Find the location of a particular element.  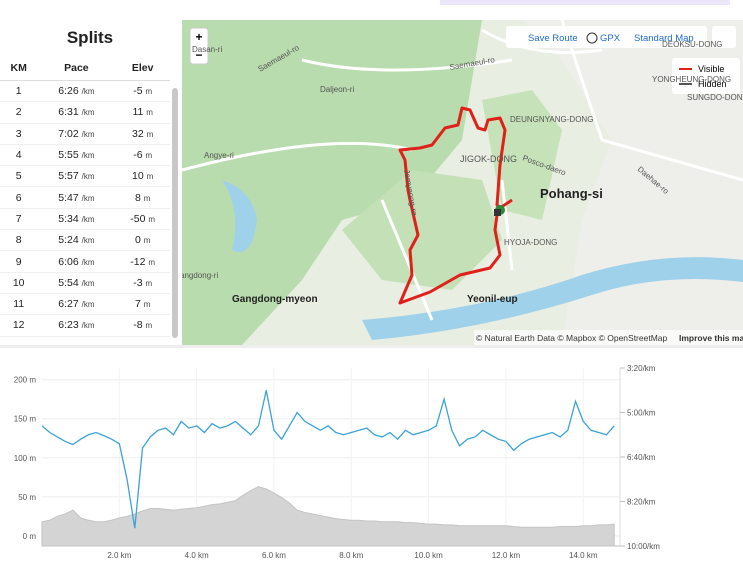

pace-value: 6:31 is located at coordinates (68, 112).